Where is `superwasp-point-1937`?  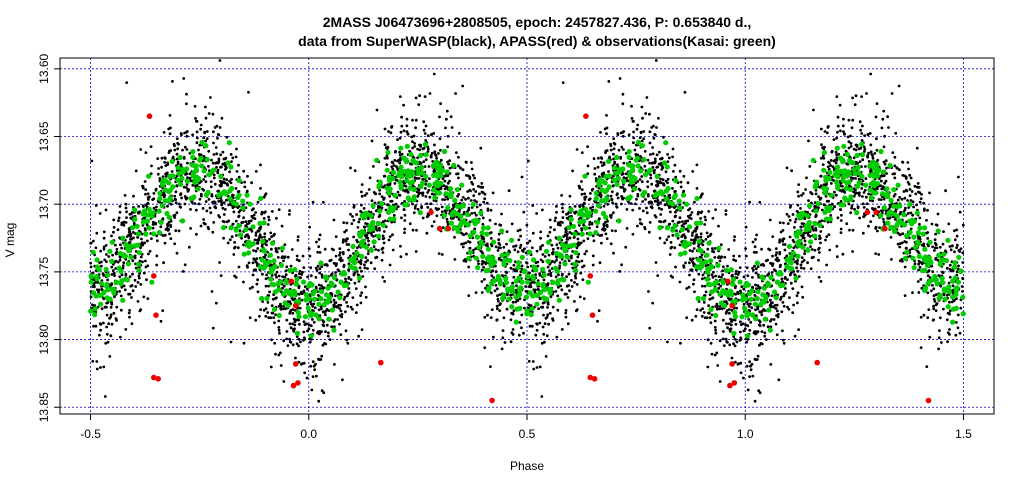 superwasp-point-1937 is located at coordinates (440, 150).